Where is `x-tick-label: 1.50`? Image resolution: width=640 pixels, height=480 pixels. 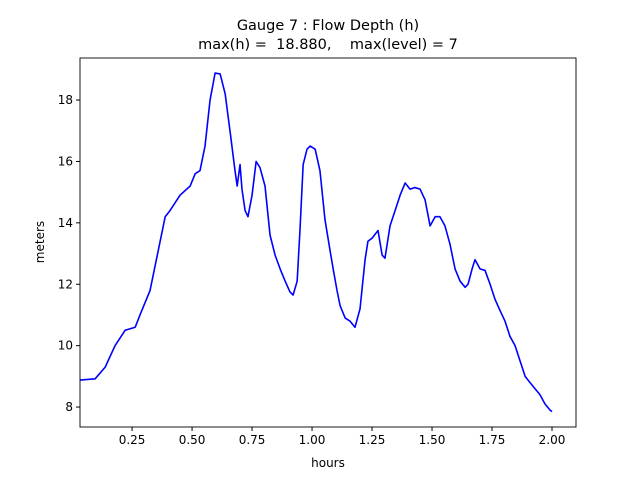
x-tick-label: 1.50 is located at coordinates (432, 440).